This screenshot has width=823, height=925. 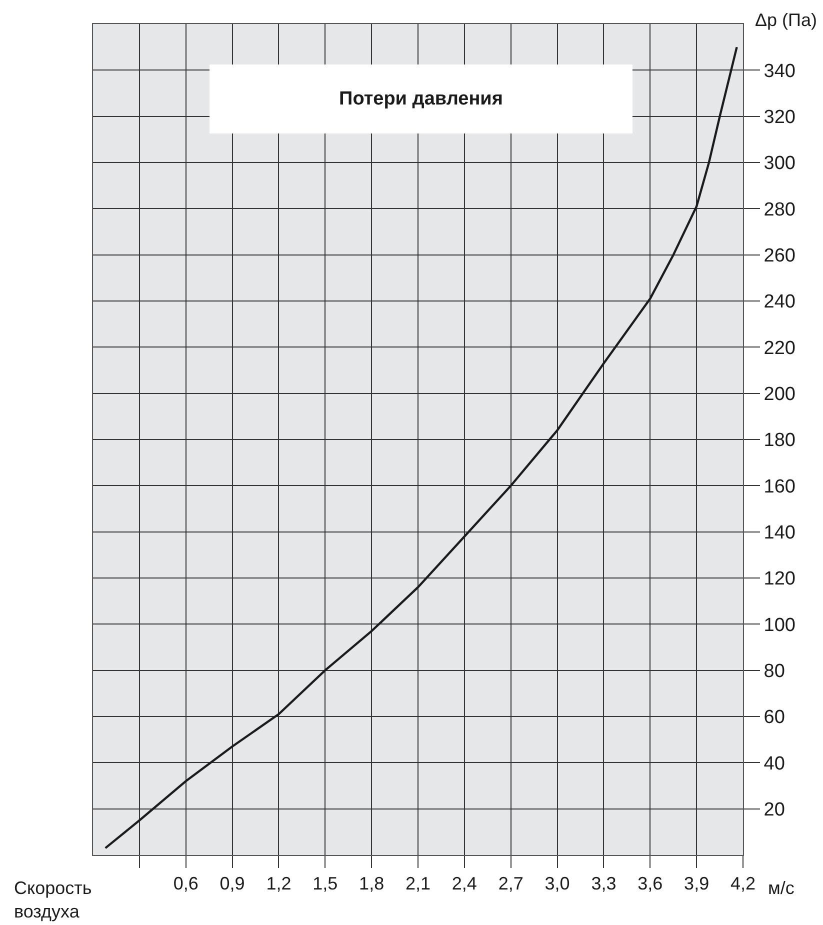 What do you see at coordinates (780, 441) in the screenshot?
I see `y-tick-label: 180` at bounding box center [780, 441].